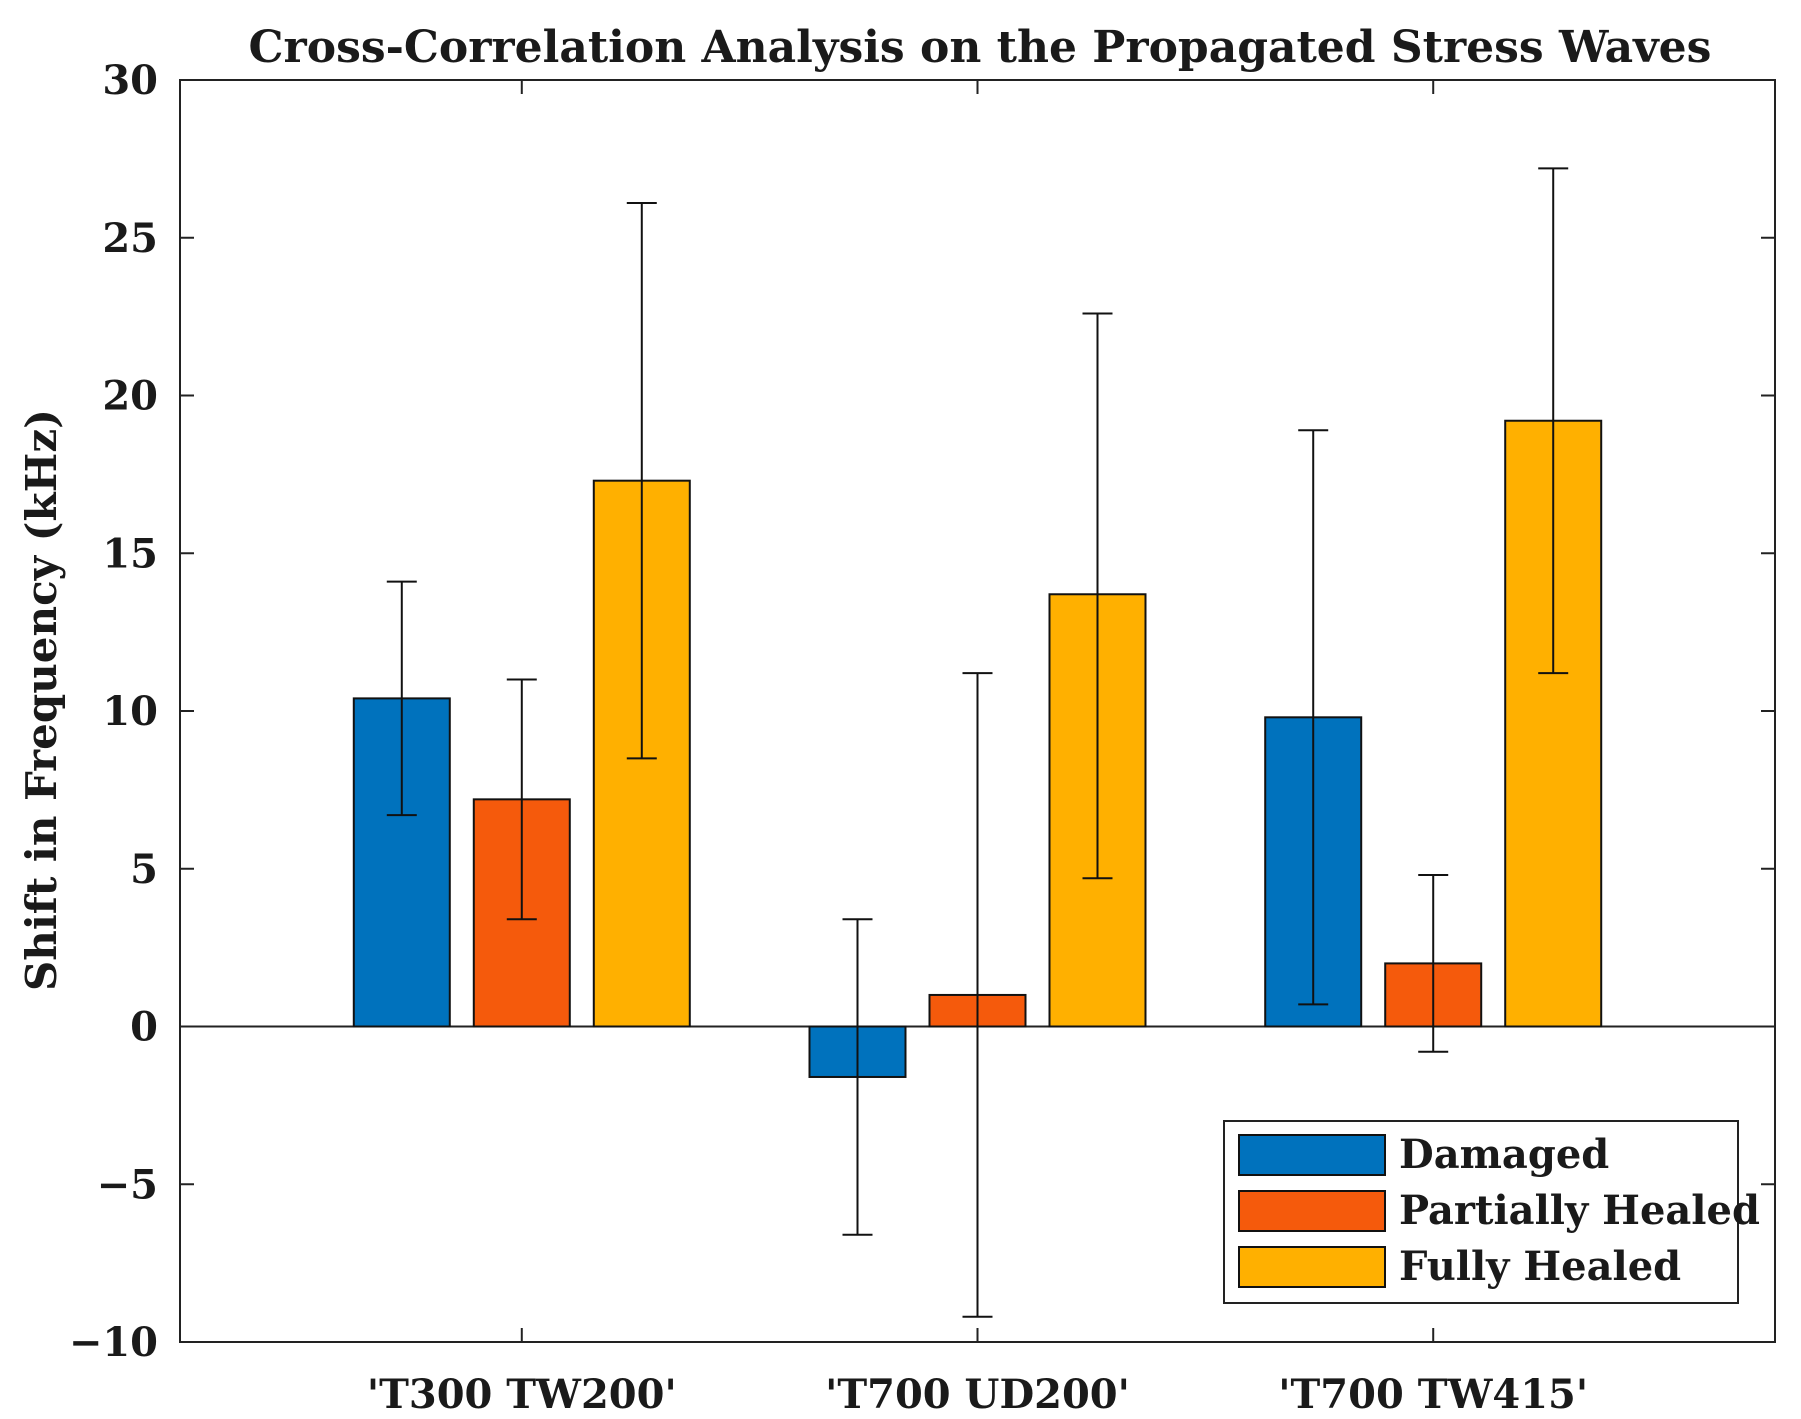 Image resolution: width=1801 pixels, height=1419 pixels. Describe the element at coordinates (1504, 1154) in the screenshot. I see `legend-label: Damaged` at that location.